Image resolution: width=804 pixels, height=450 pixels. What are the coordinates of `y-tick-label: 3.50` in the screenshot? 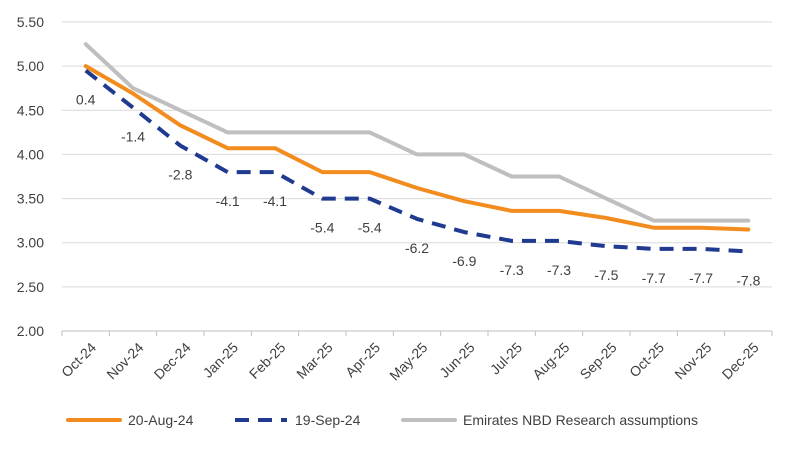 It's located at (30, 199).